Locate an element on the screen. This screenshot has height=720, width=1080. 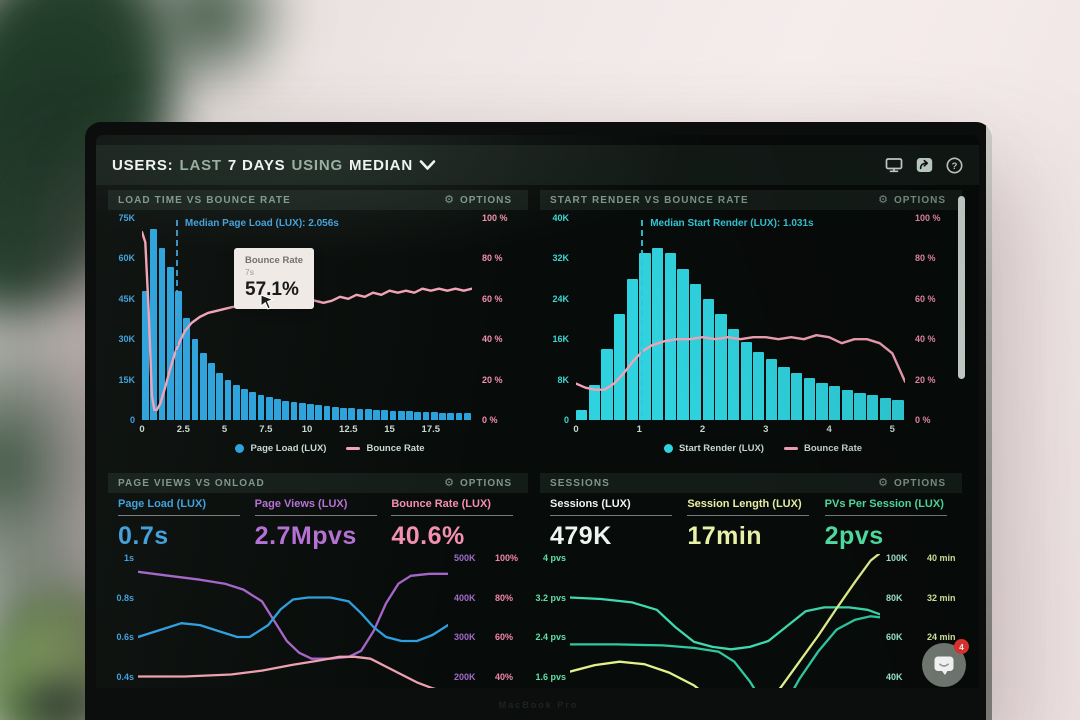
tooltip: Bounce Rate 7s 57.1% is located at coordinates (274, 278).